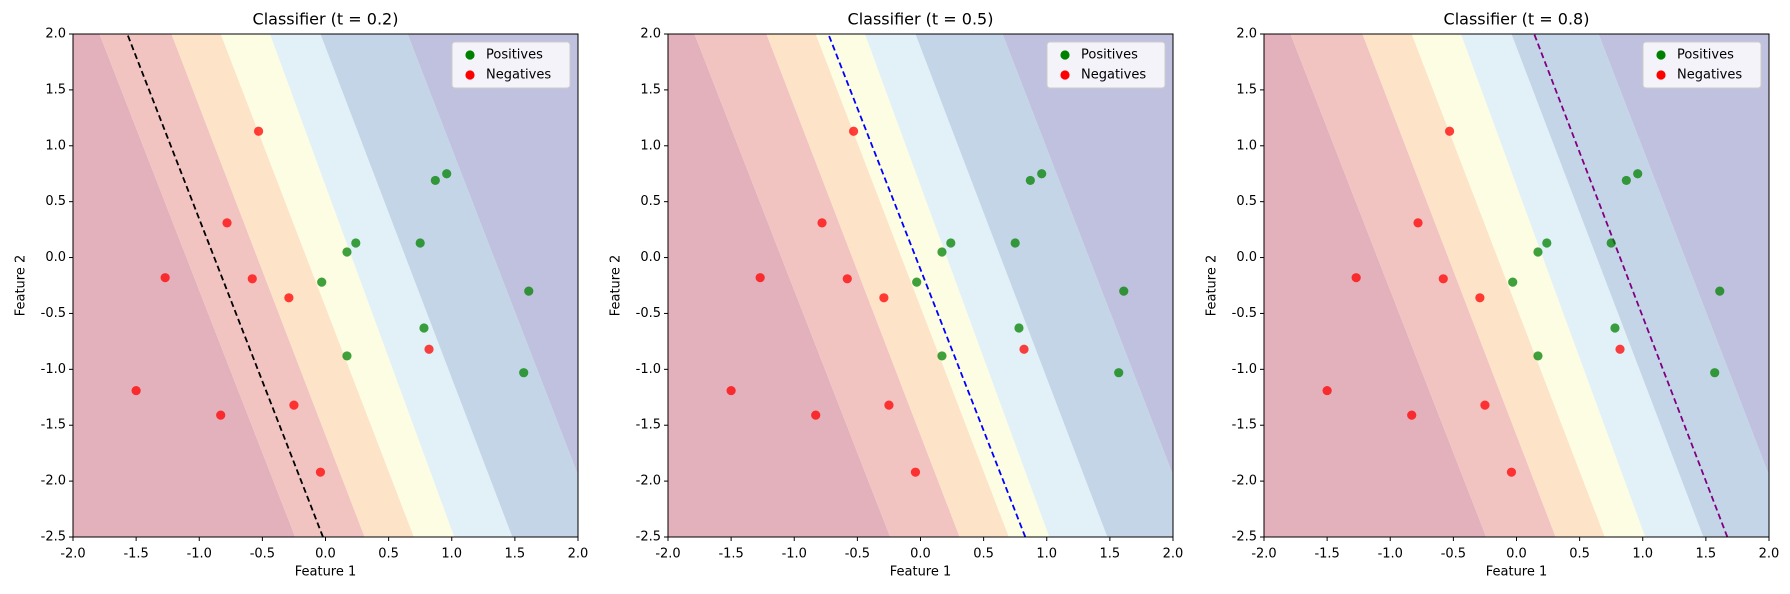 The image size is (1790, 594). I want to click on y-tick-label: 0.0, so click(650, 257).